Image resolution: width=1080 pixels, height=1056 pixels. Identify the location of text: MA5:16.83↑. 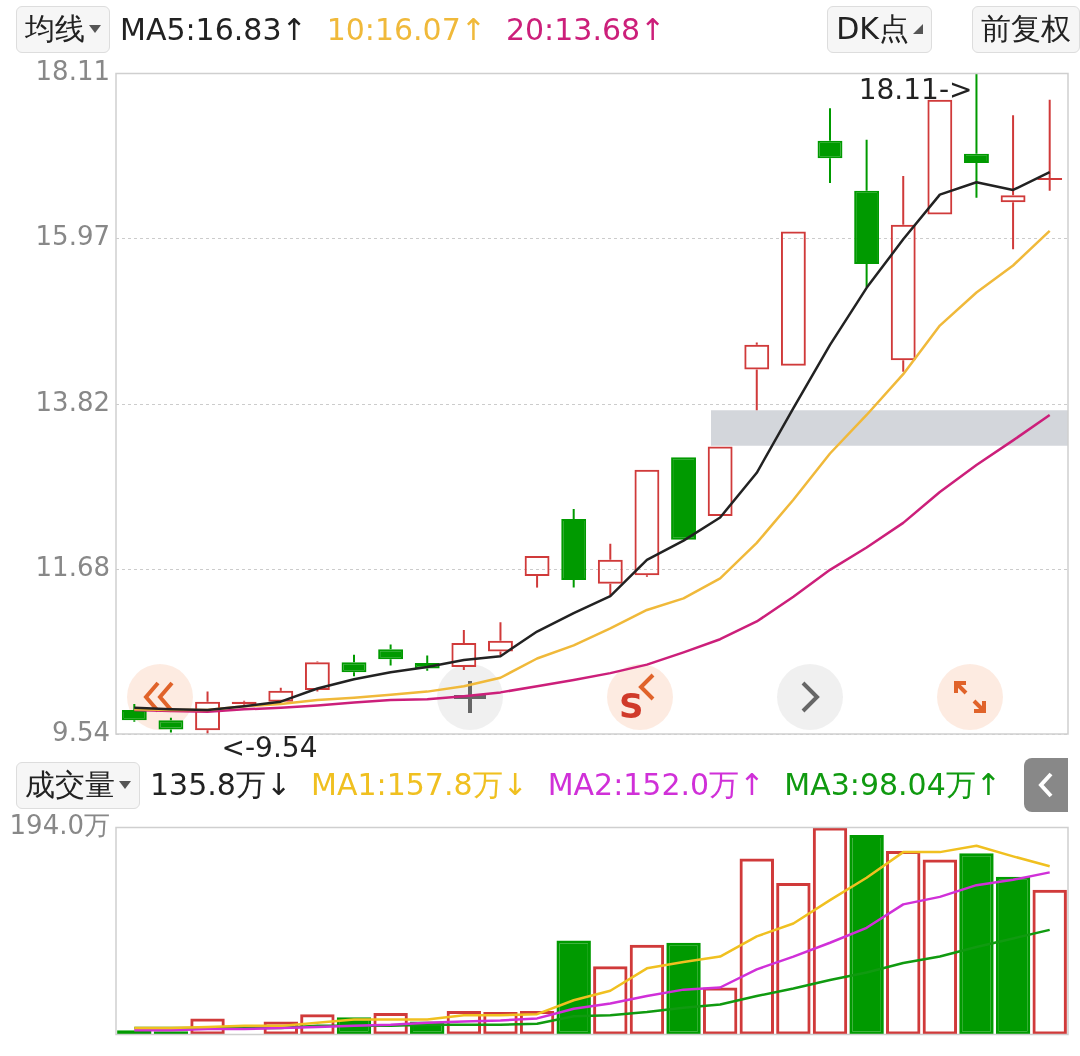
(213, 29).